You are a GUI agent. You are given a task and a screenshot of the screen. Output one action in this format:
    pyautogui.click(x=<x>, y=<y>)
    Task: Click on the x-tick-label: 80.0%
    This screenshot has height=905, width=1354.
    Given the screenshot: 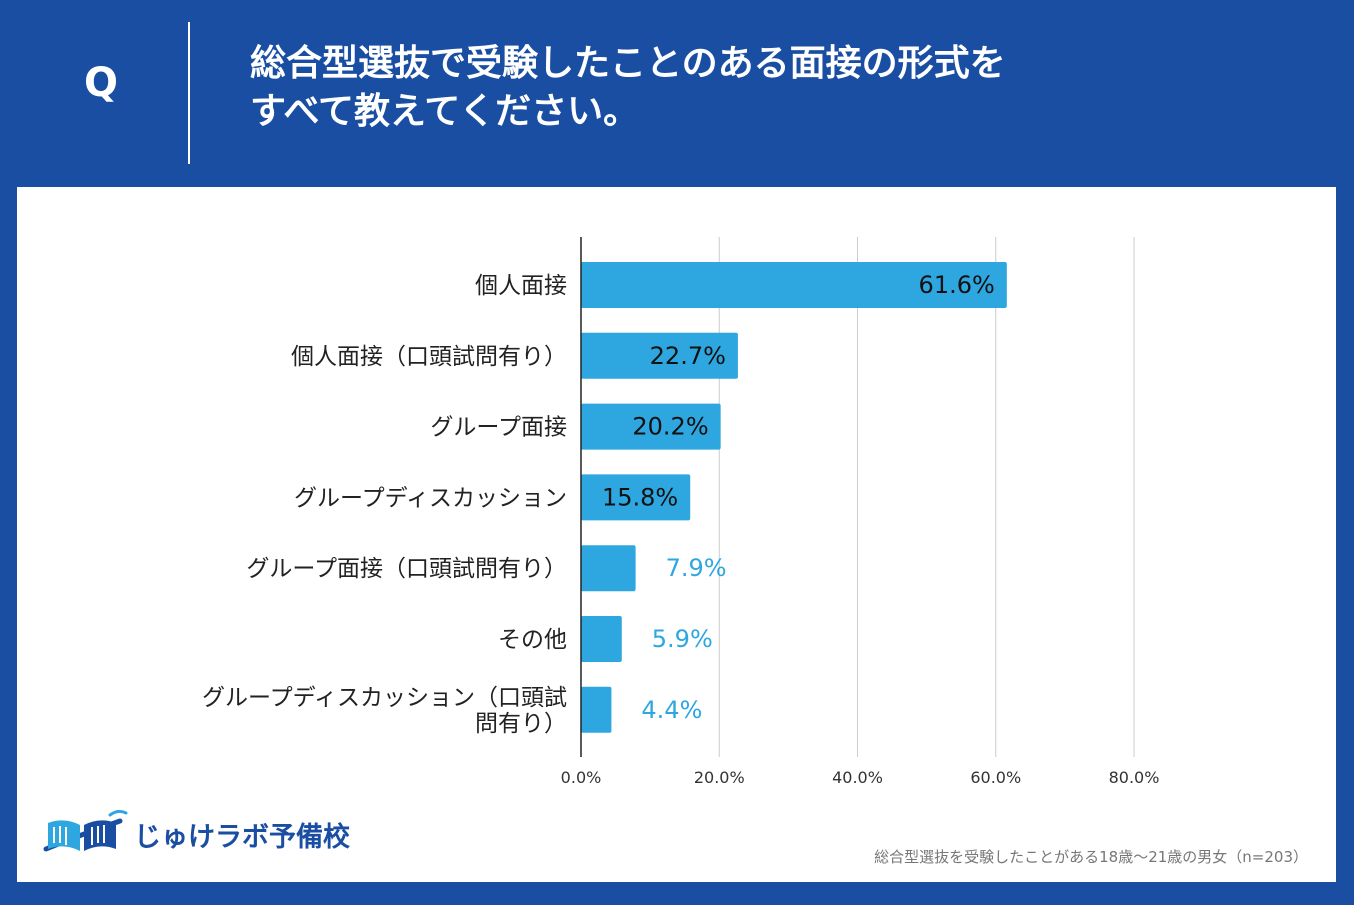 What is the action you would take?
    pyautogui.click(x=1134, y=777)
    